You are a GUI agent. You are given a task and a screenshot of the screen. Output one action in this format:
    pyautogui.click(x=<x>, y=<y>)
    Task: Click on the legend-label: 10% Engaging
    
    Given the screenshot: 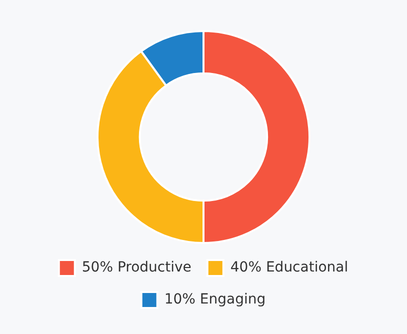 What is the action you would take?
    pyautogui.click(x=215, y=300)
    